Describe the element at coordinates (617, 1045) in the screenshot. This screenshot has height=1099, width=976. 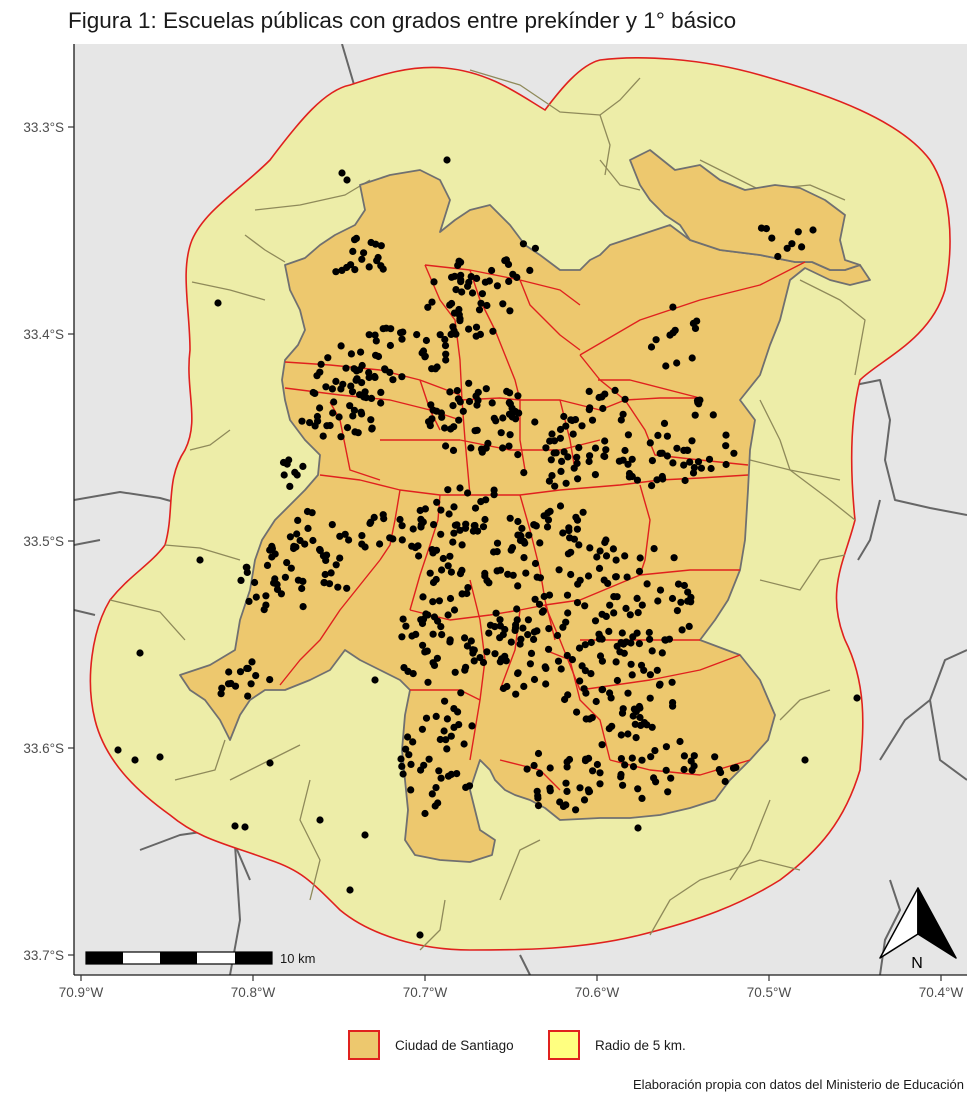
I see `legend-item-radio: Radio de 5 km.` at that location.